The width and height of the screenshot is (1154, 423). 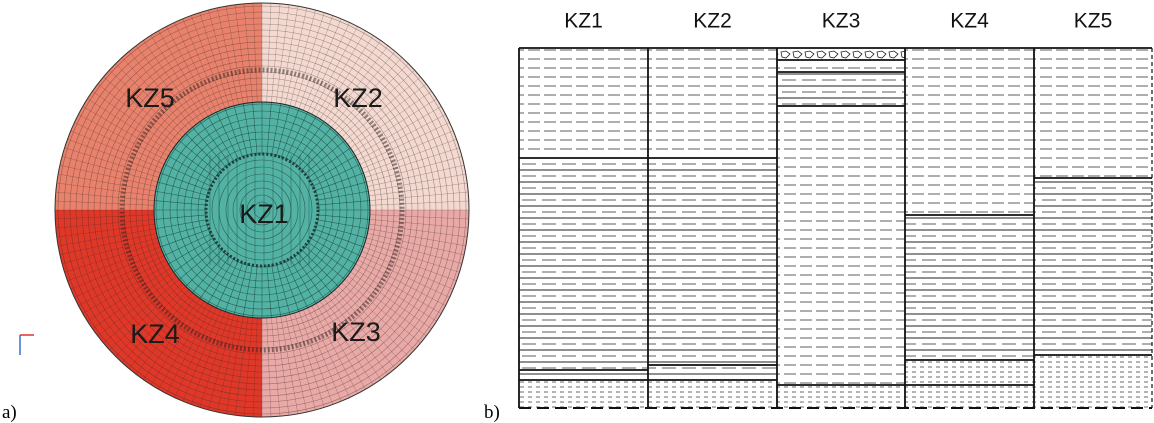 I want to click on zone-label: KZ1, so click(x=264, y=214).